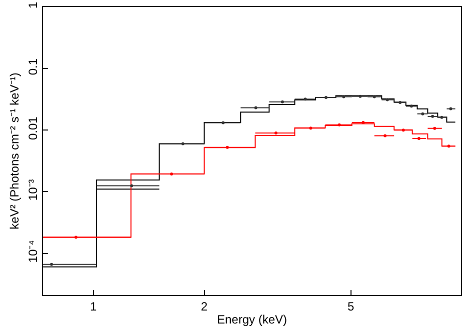  Describe the element at coordinates (33, 128) in the screenshot. I see `y-tick-label: 0.01` at that location.